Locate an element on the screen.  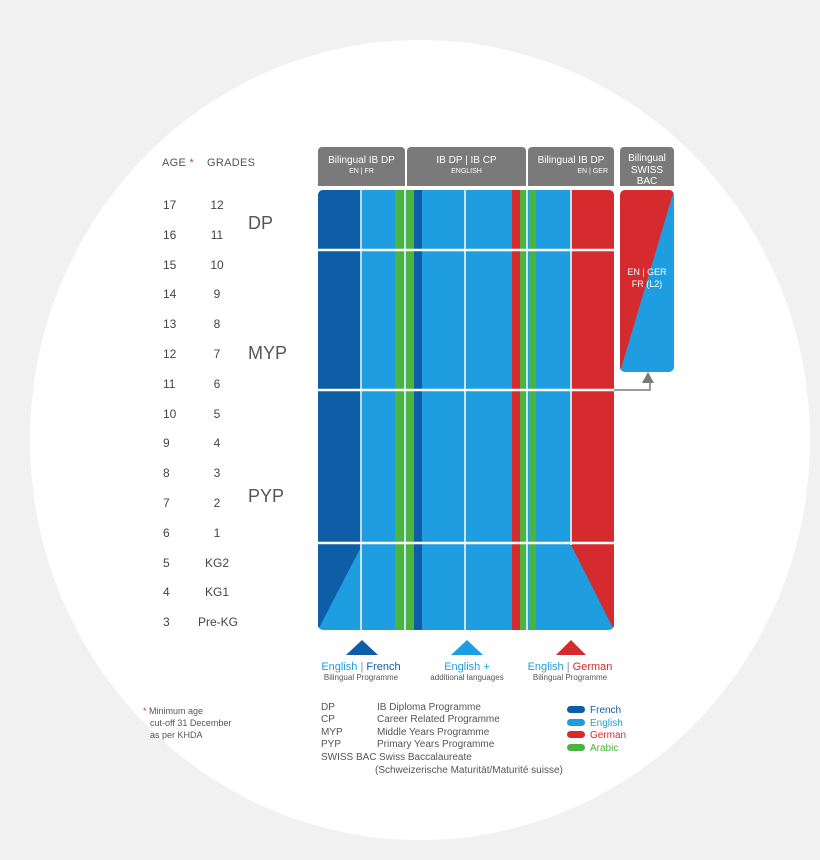
legend-label: Arabic is located at coordinates (604, 748).